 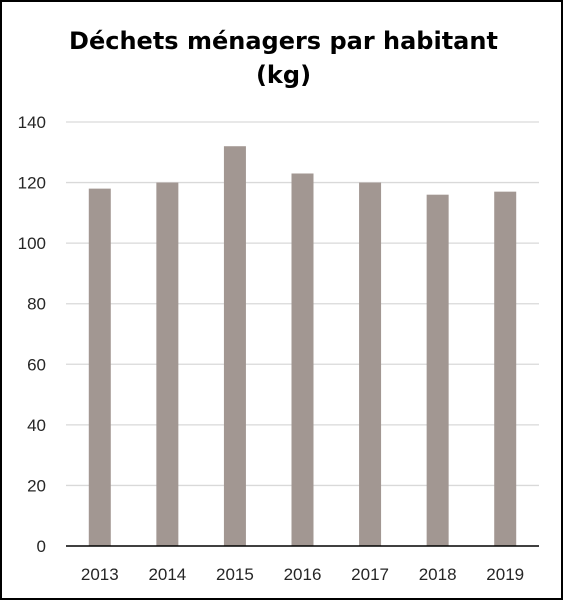 I want to click on x-axis-tick-labels: 2013 2014 2015 2016 2017 2018 2019, so click(x=302, y=574).